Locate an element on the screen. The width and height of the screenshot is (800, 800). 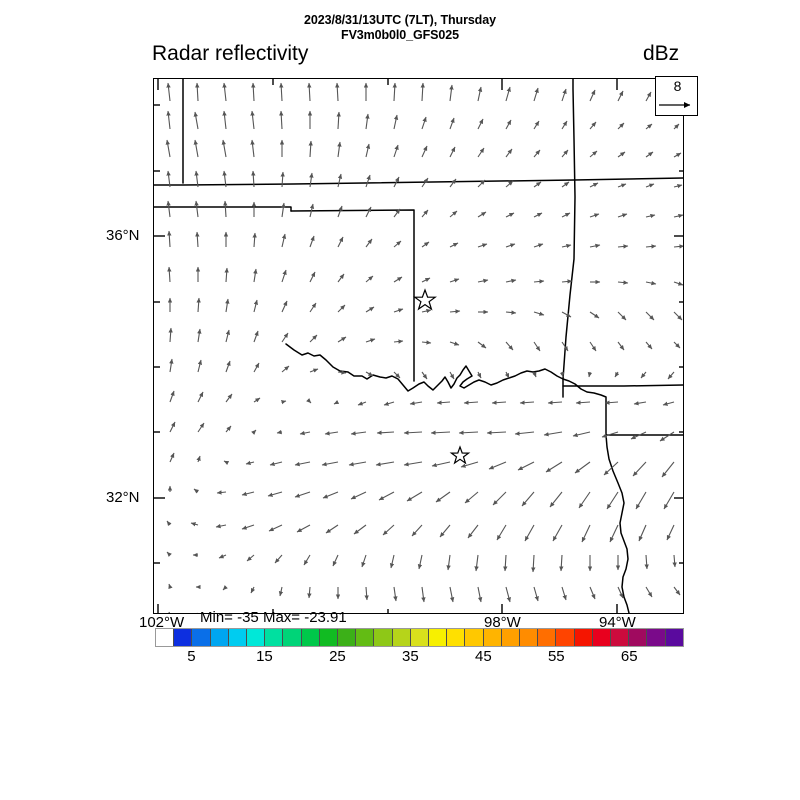
station-marker-south is located at coordinates (460, 455).